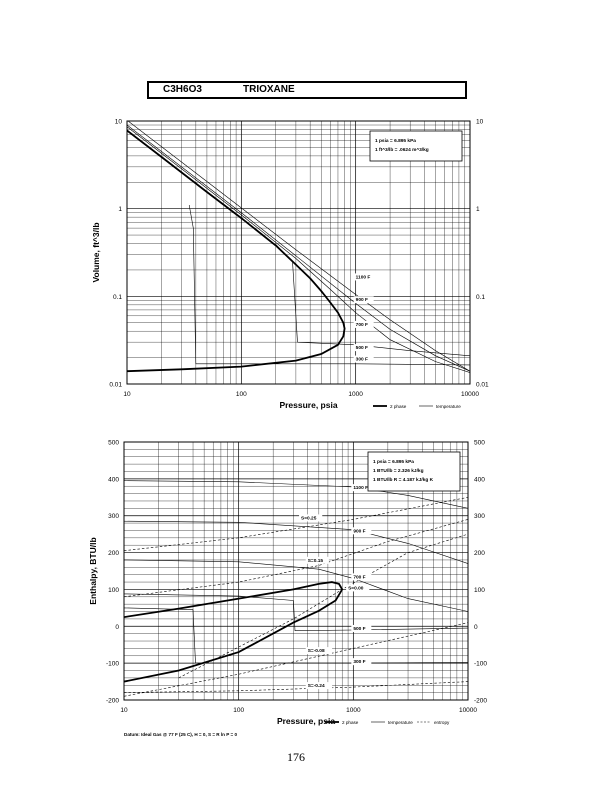 The height and width of the screenshot is (800, 592). What do you see at coordinates (480, 664) in the screenshot?
I see `y-tick-label-right: -100` at bounding box center [480, 664].